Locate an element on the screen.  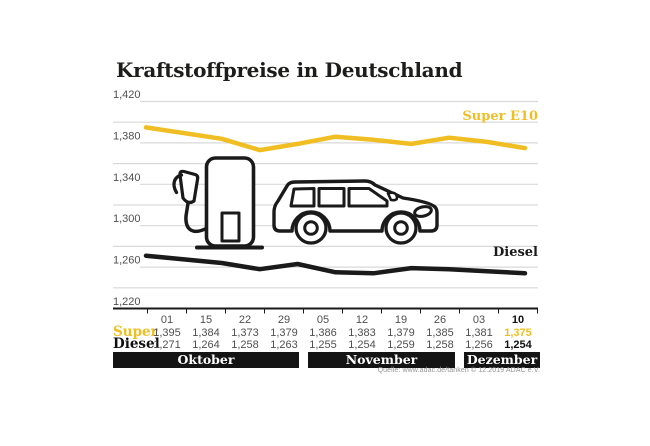
super-value-cell: 1,384 is located at coordinates (206, 333).